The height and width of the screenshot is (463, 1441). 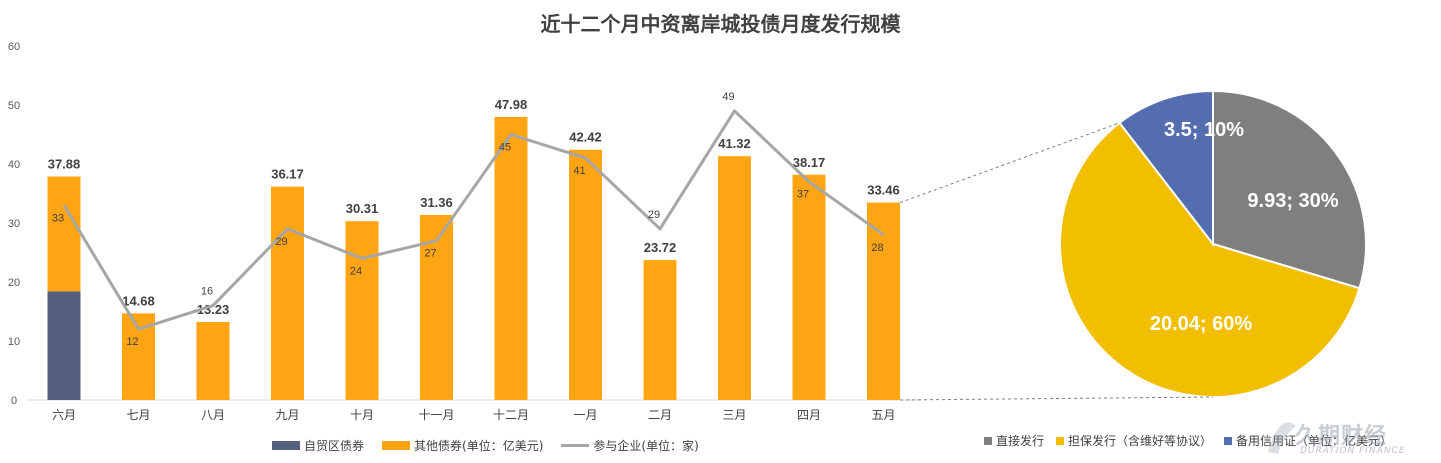 What do you see at coordinates (1056, 398) in the screenshot?
I see `connector-line-bottom` at bounding box center [1056, 398].